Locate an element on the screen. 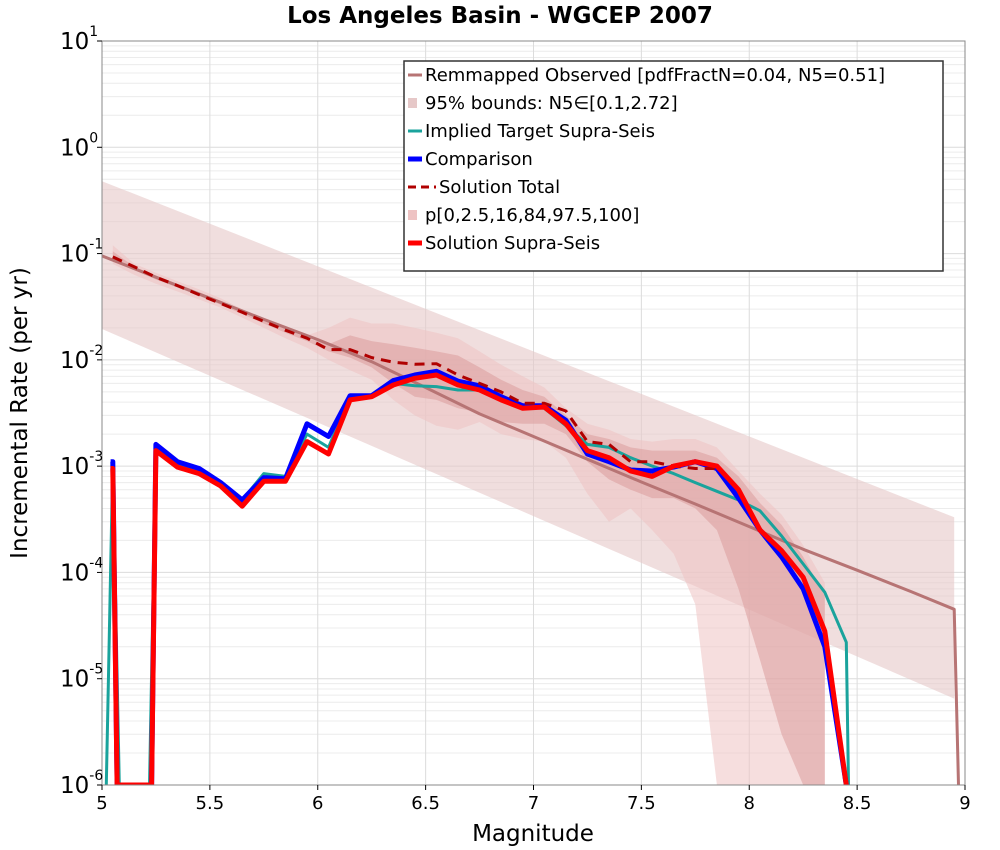 This screenshot has height=850, width=1000. x-tick-label: 8.5 is located at coordinates (857, 803).